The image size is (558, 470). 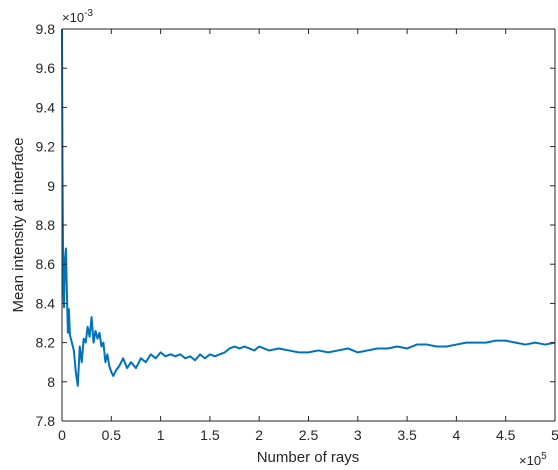 I want to click on svg-text: ×10⁻³, so click(x=77, y=16).